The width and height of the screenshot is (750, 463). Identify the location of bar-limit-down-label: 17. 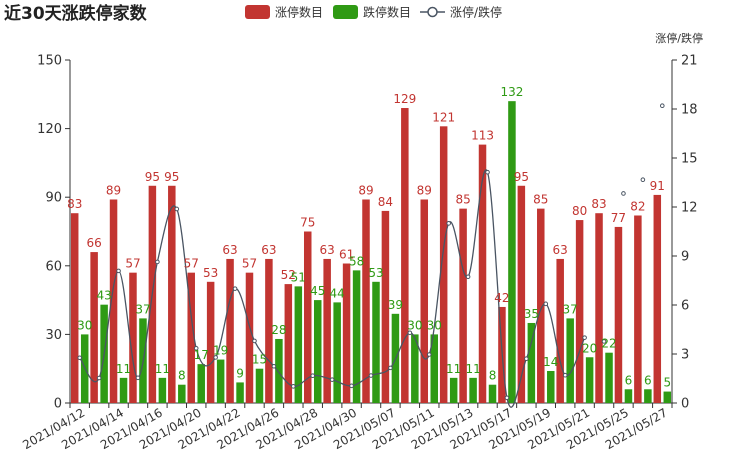
(201, 355).